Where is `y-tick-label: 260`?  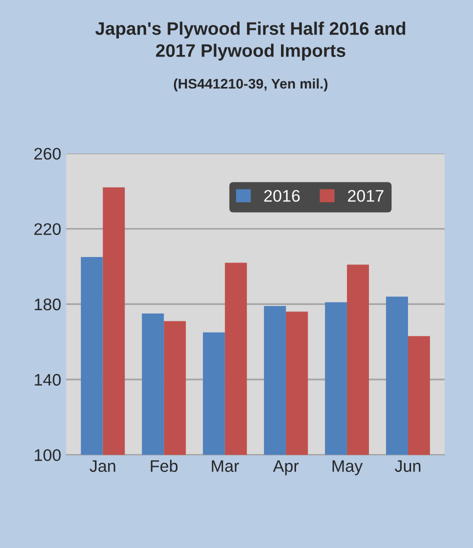 y-tick-label: 260 is located at coordinates (47, 154).